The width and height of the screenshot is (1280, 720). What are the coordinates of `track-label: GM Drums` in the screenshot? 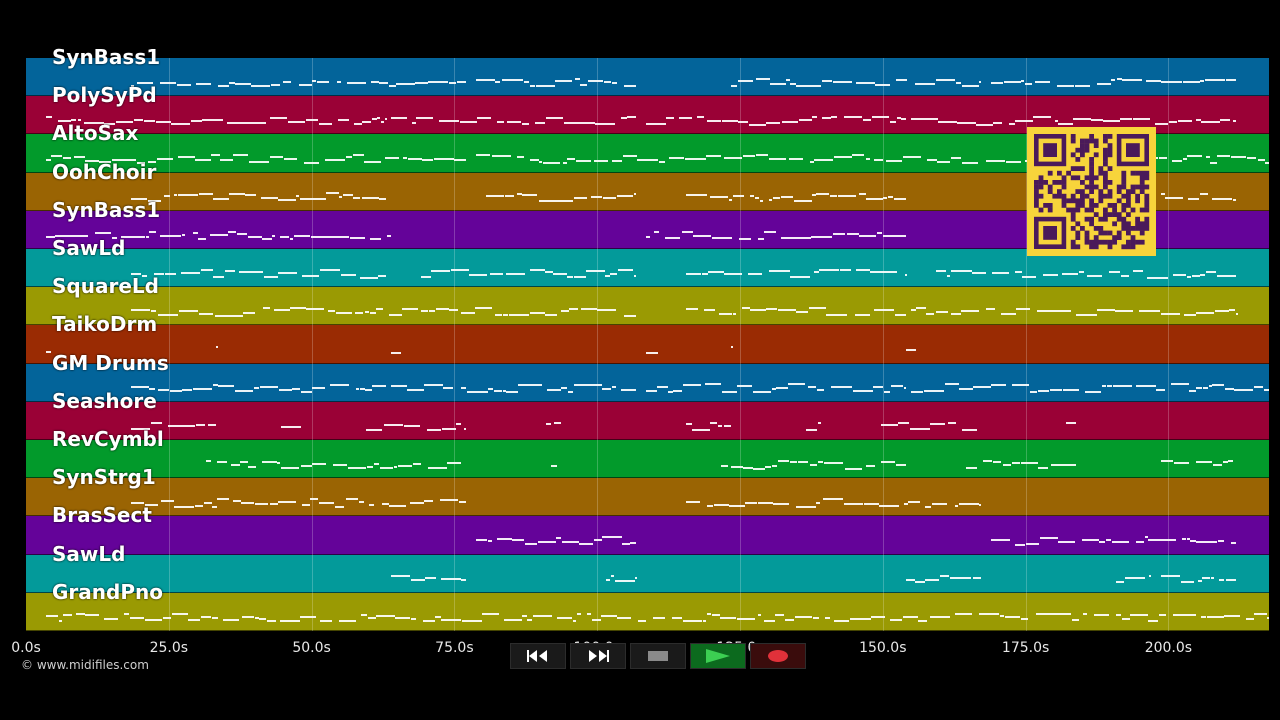 It's located at (110, 362).